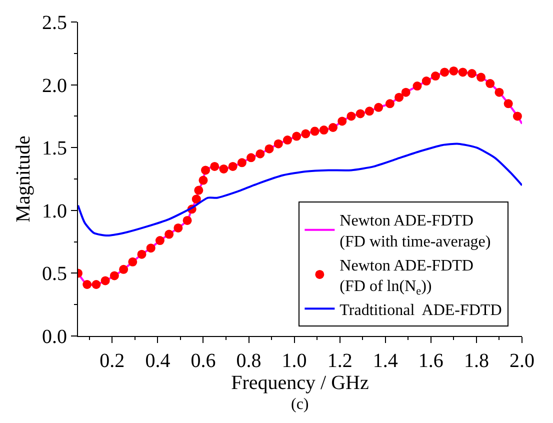  What do you see at coordinates (421, 310) in the screenshot?
I see `legend-label: Tradtitional ADE-FDTD` at bounding box center [421, 310].